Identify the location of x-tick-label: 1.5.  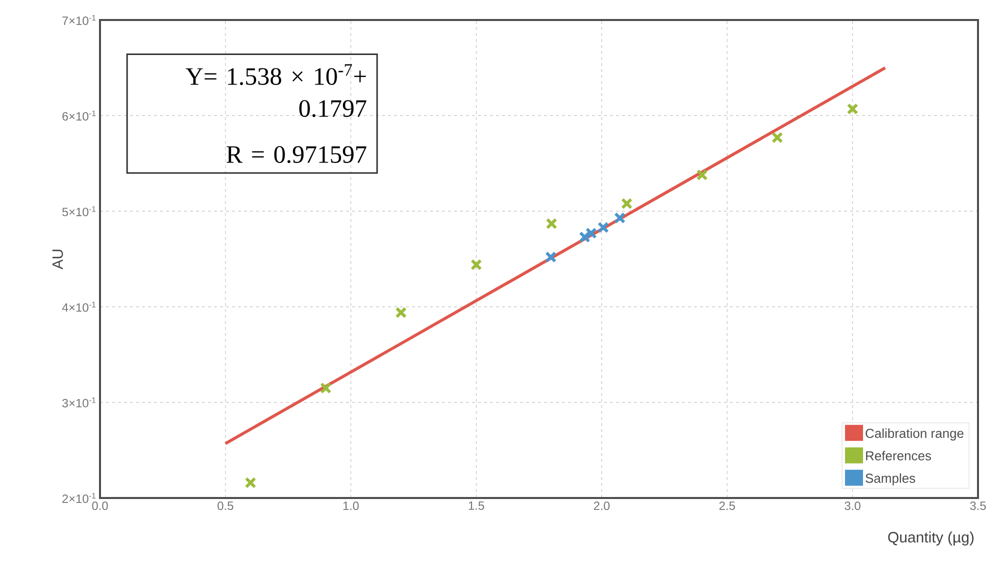
(476, 506).